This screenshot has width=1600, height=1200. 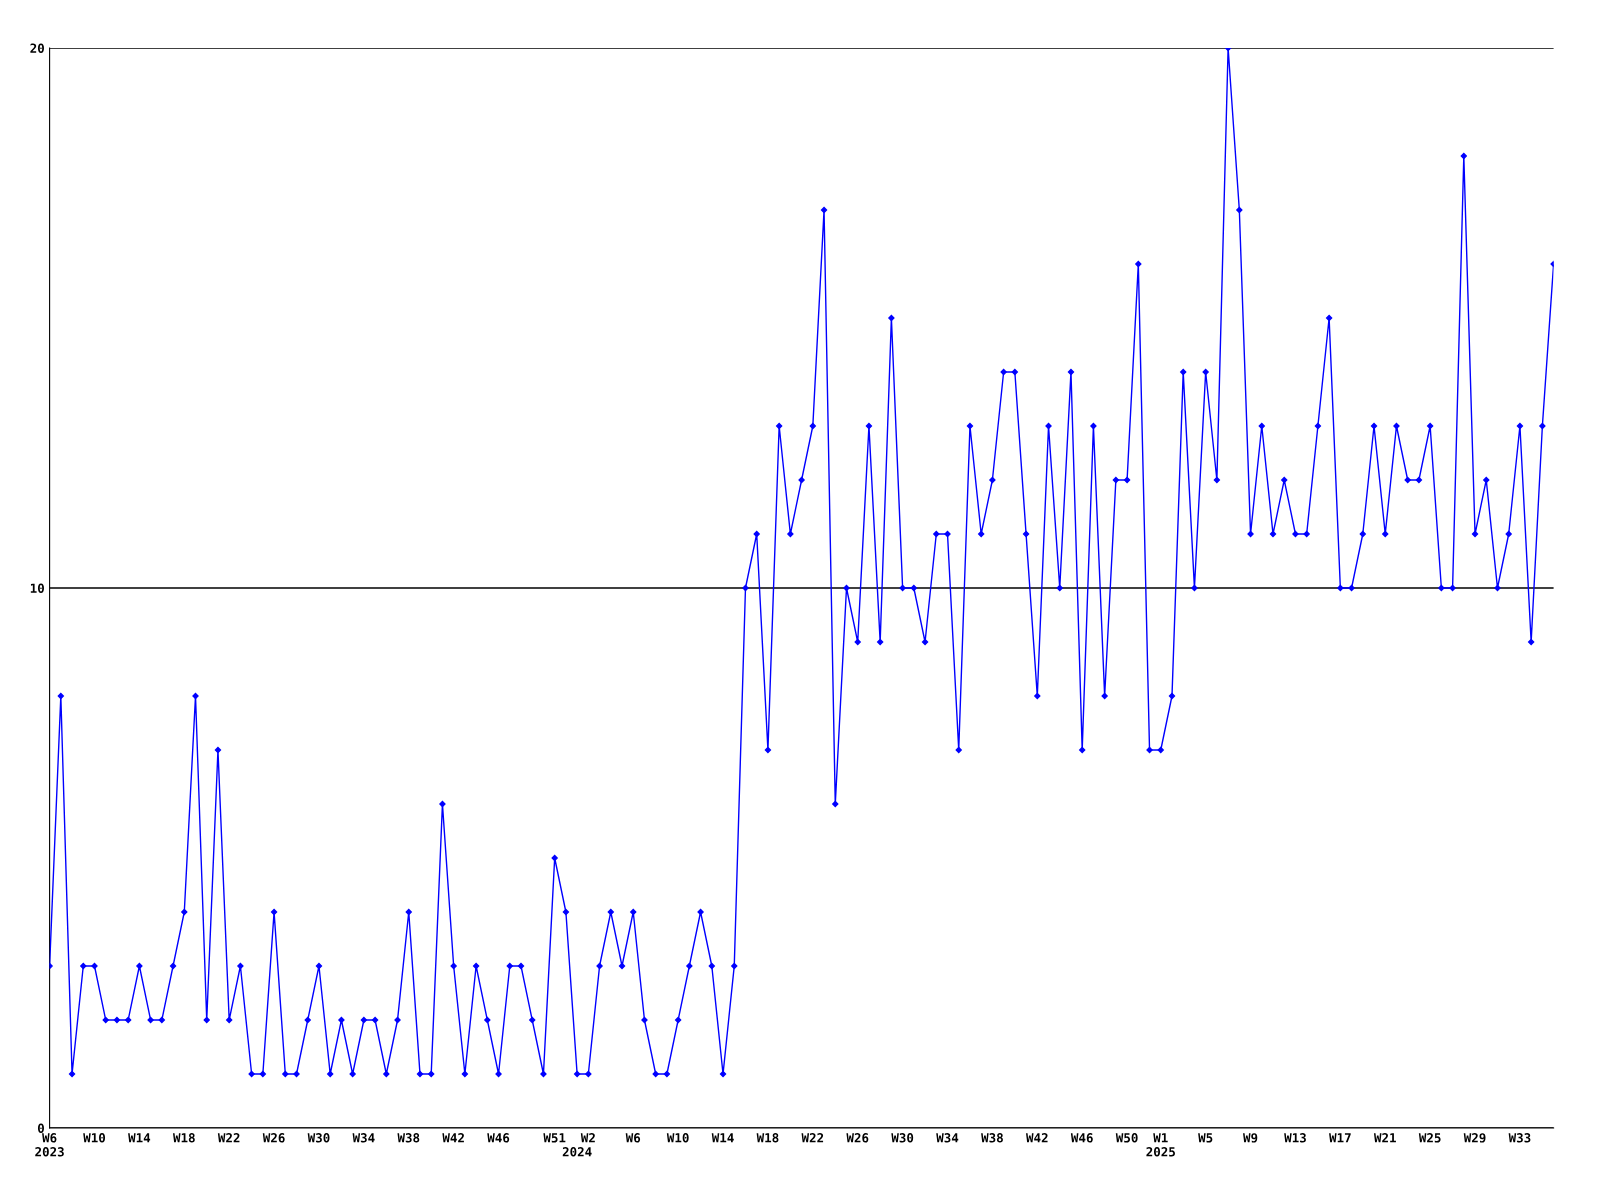 What do you see at coordinates (1340, 1138) in the screenshot?
I see `x-tick-label: W17` at bounding box center [1340, 1138].